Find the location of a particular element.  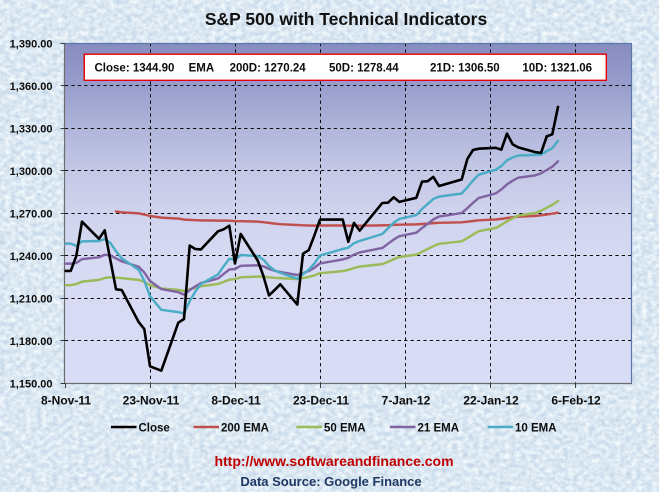

svg-text: 21 EMA is located at coordinates (439, 429).